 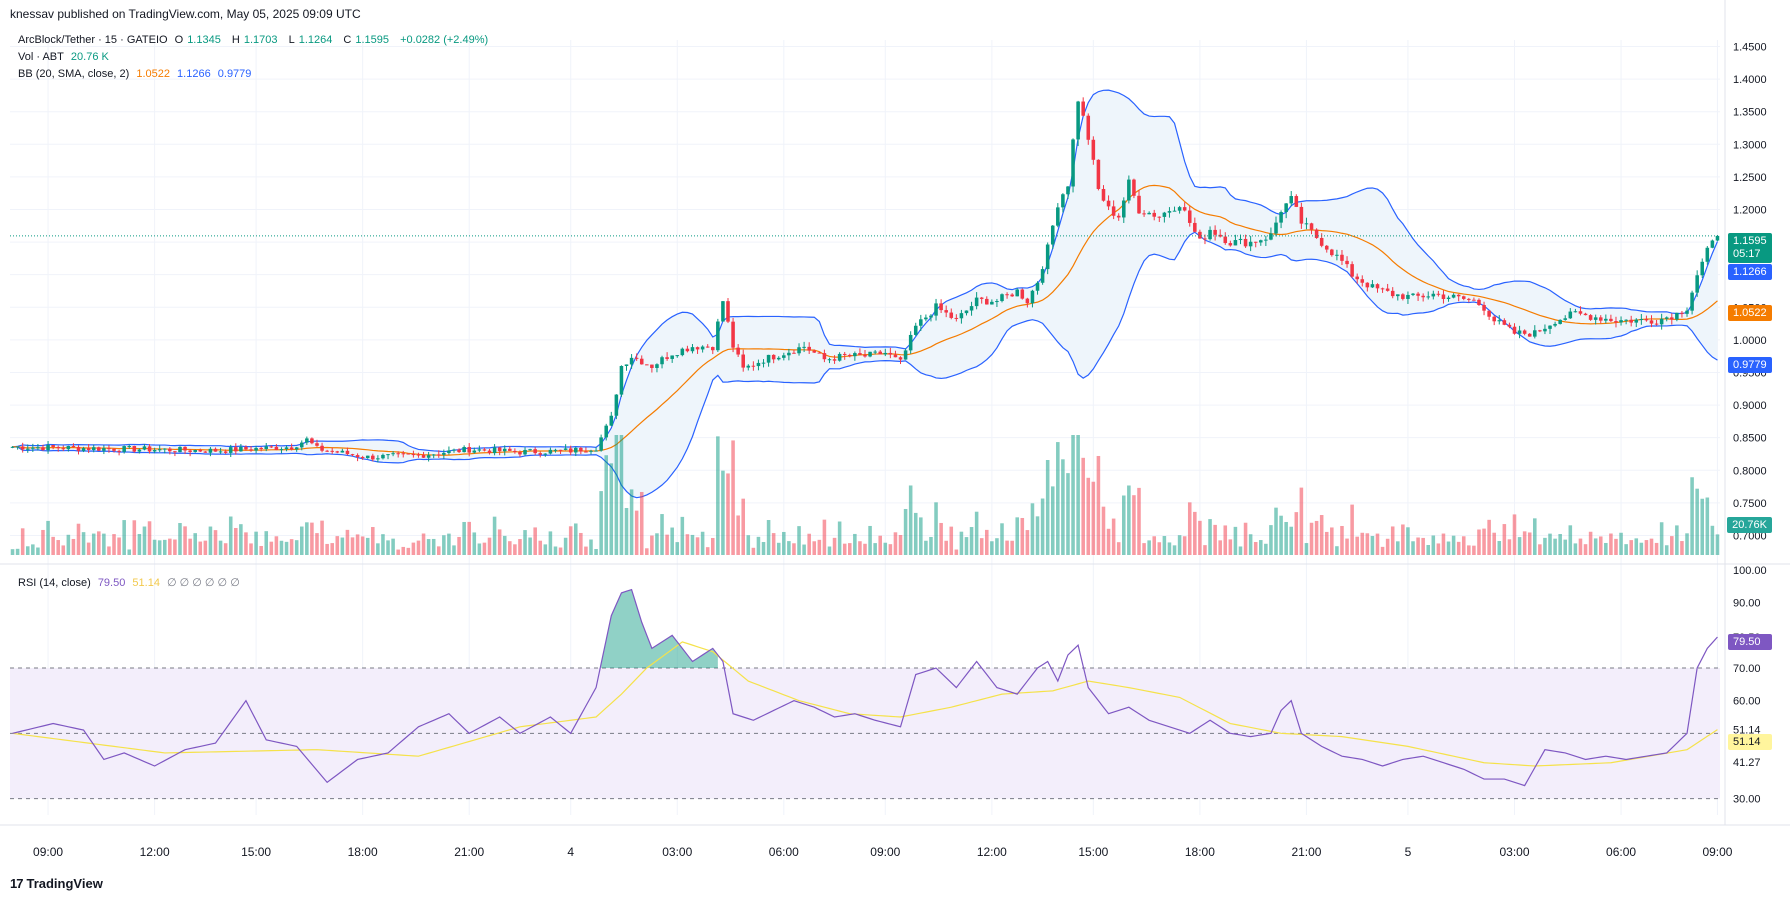 What do you see at coordinates (1750, 406) in the screenshot?
I see `price-tick-label: 0.9000` at bounding box center [1750, 406].